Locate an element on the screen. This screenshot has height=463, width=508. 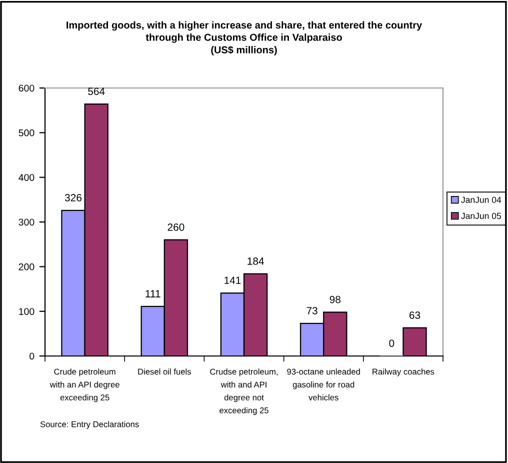
y-tick-label: 100 is located at coordinates (26, 311).